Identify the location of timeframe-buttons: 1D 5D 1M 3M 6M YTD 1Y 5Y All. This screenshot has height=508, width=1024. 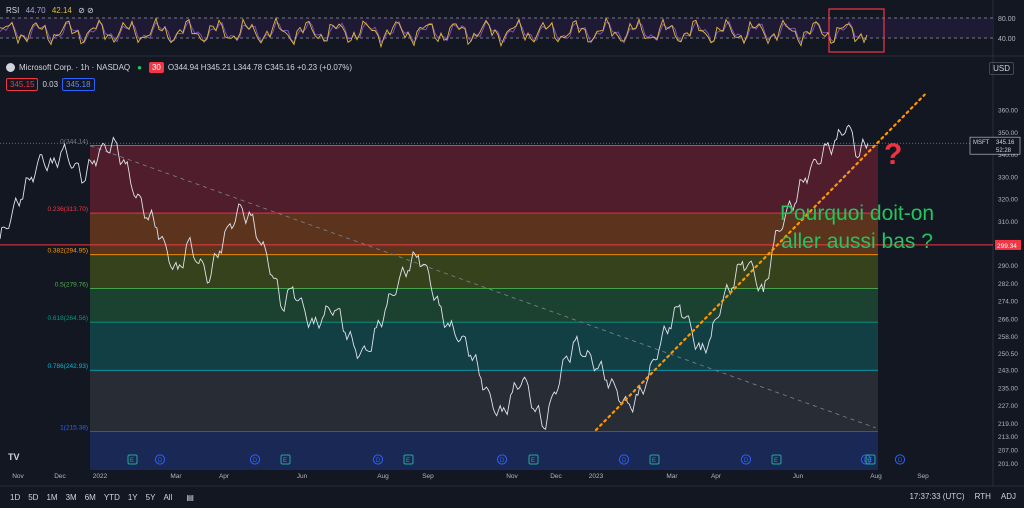
(91, 497).